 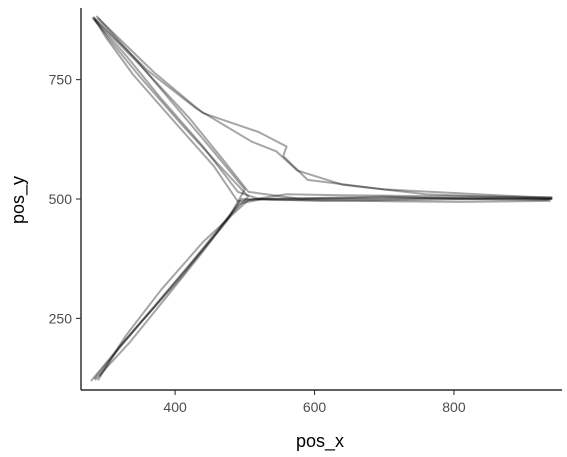 I want to click on y-tick-label: 750, so click(x=61, y=80).